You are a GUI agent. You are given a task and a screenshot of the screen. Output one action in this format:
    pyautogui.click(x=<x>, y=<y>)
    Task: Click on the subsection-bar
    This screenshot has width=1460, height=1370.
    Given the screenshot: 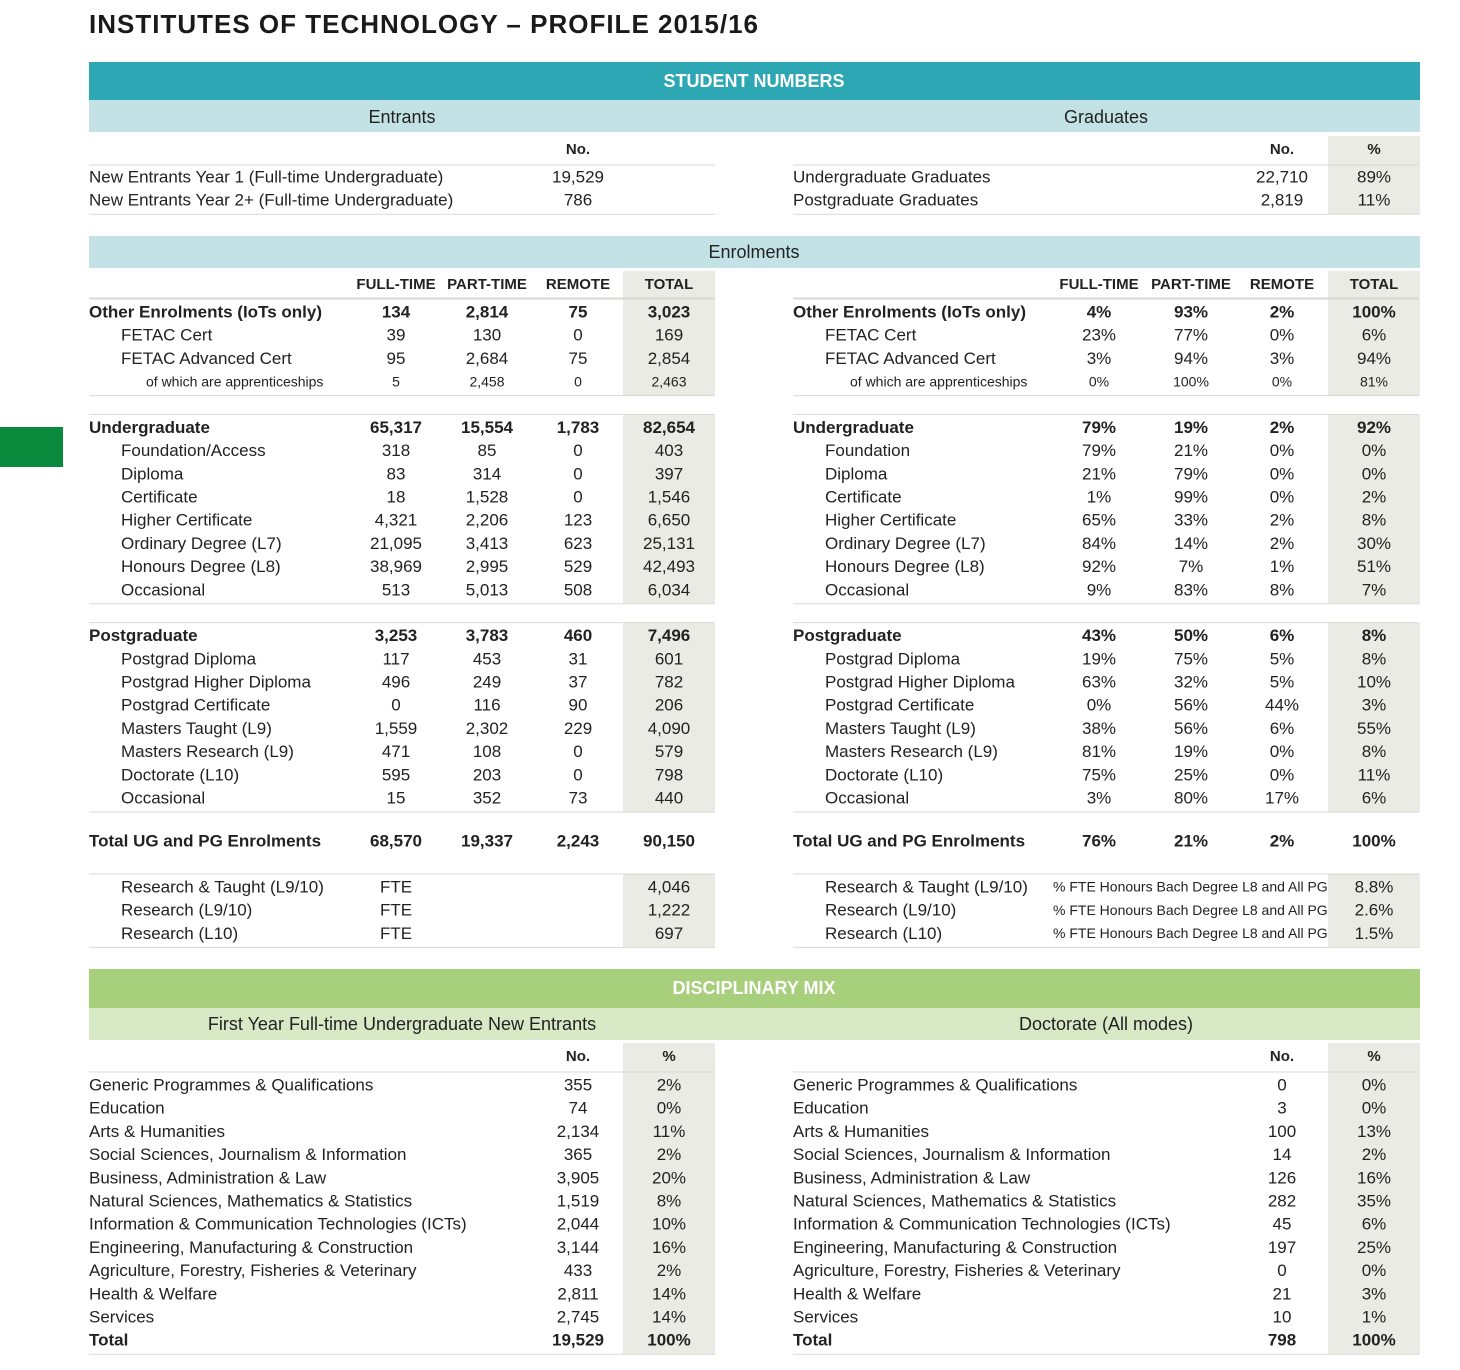 What is the action you would take?
    pyautogui.click(x=754, y=1024)
    